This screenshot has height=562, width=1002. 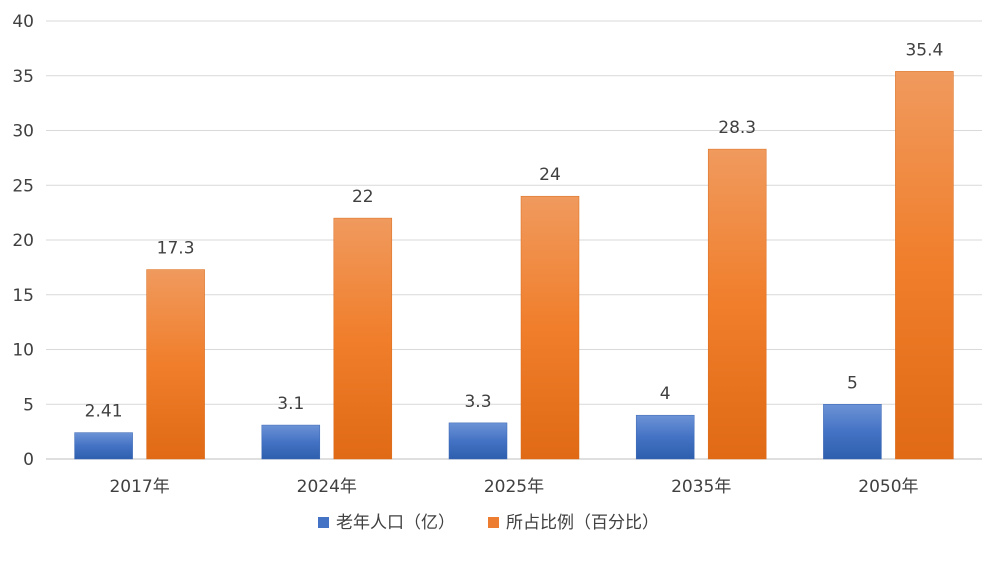 What do you see at coordinates (290, 404) in the screenshot?
I see `data-label: 3.1` at bounding box center [290, 404].